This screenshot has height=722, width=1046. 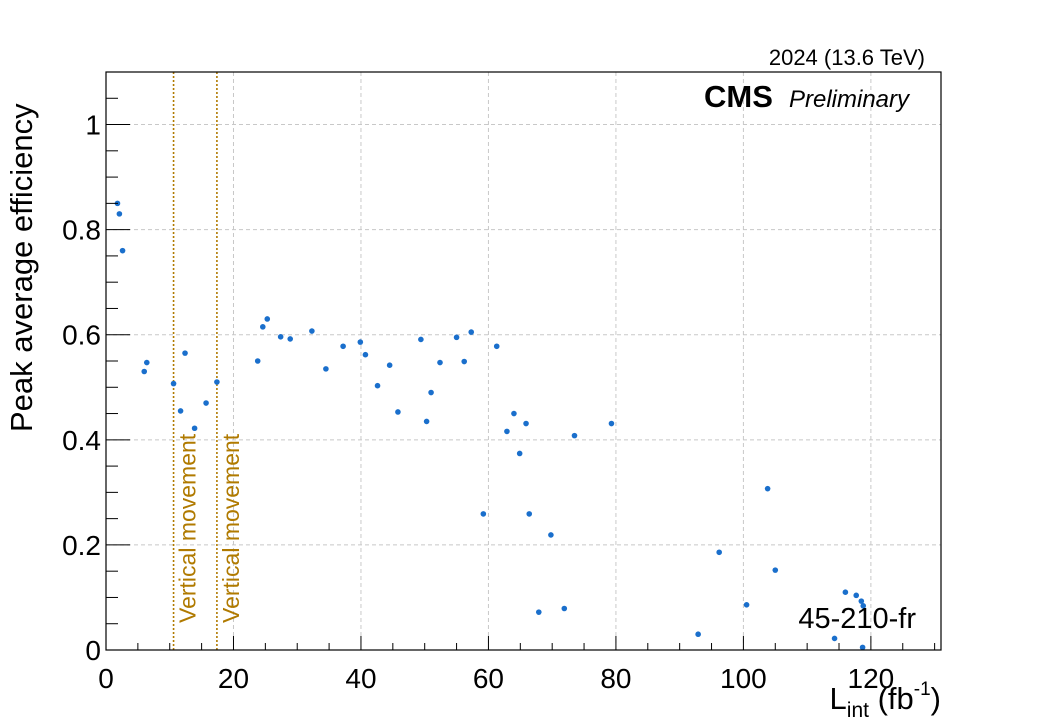 I want to click on x-tick-label: 100, so click(x=743, y=678).